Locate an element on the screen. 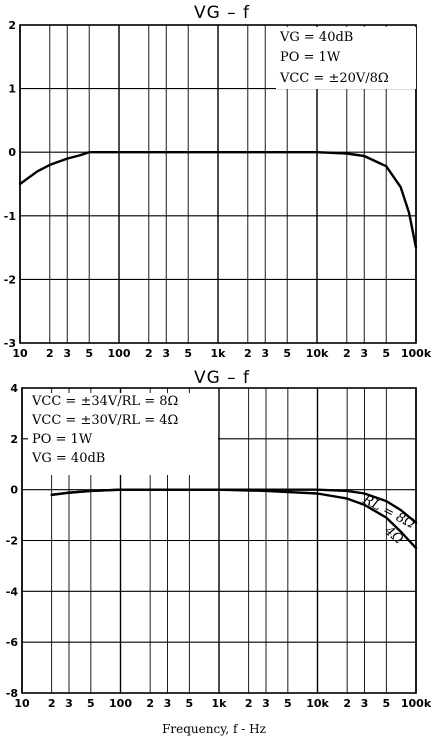 This screenshot has height=748, width=432. bot-y-tick-label: 4 is located at coordinates (14, 388).